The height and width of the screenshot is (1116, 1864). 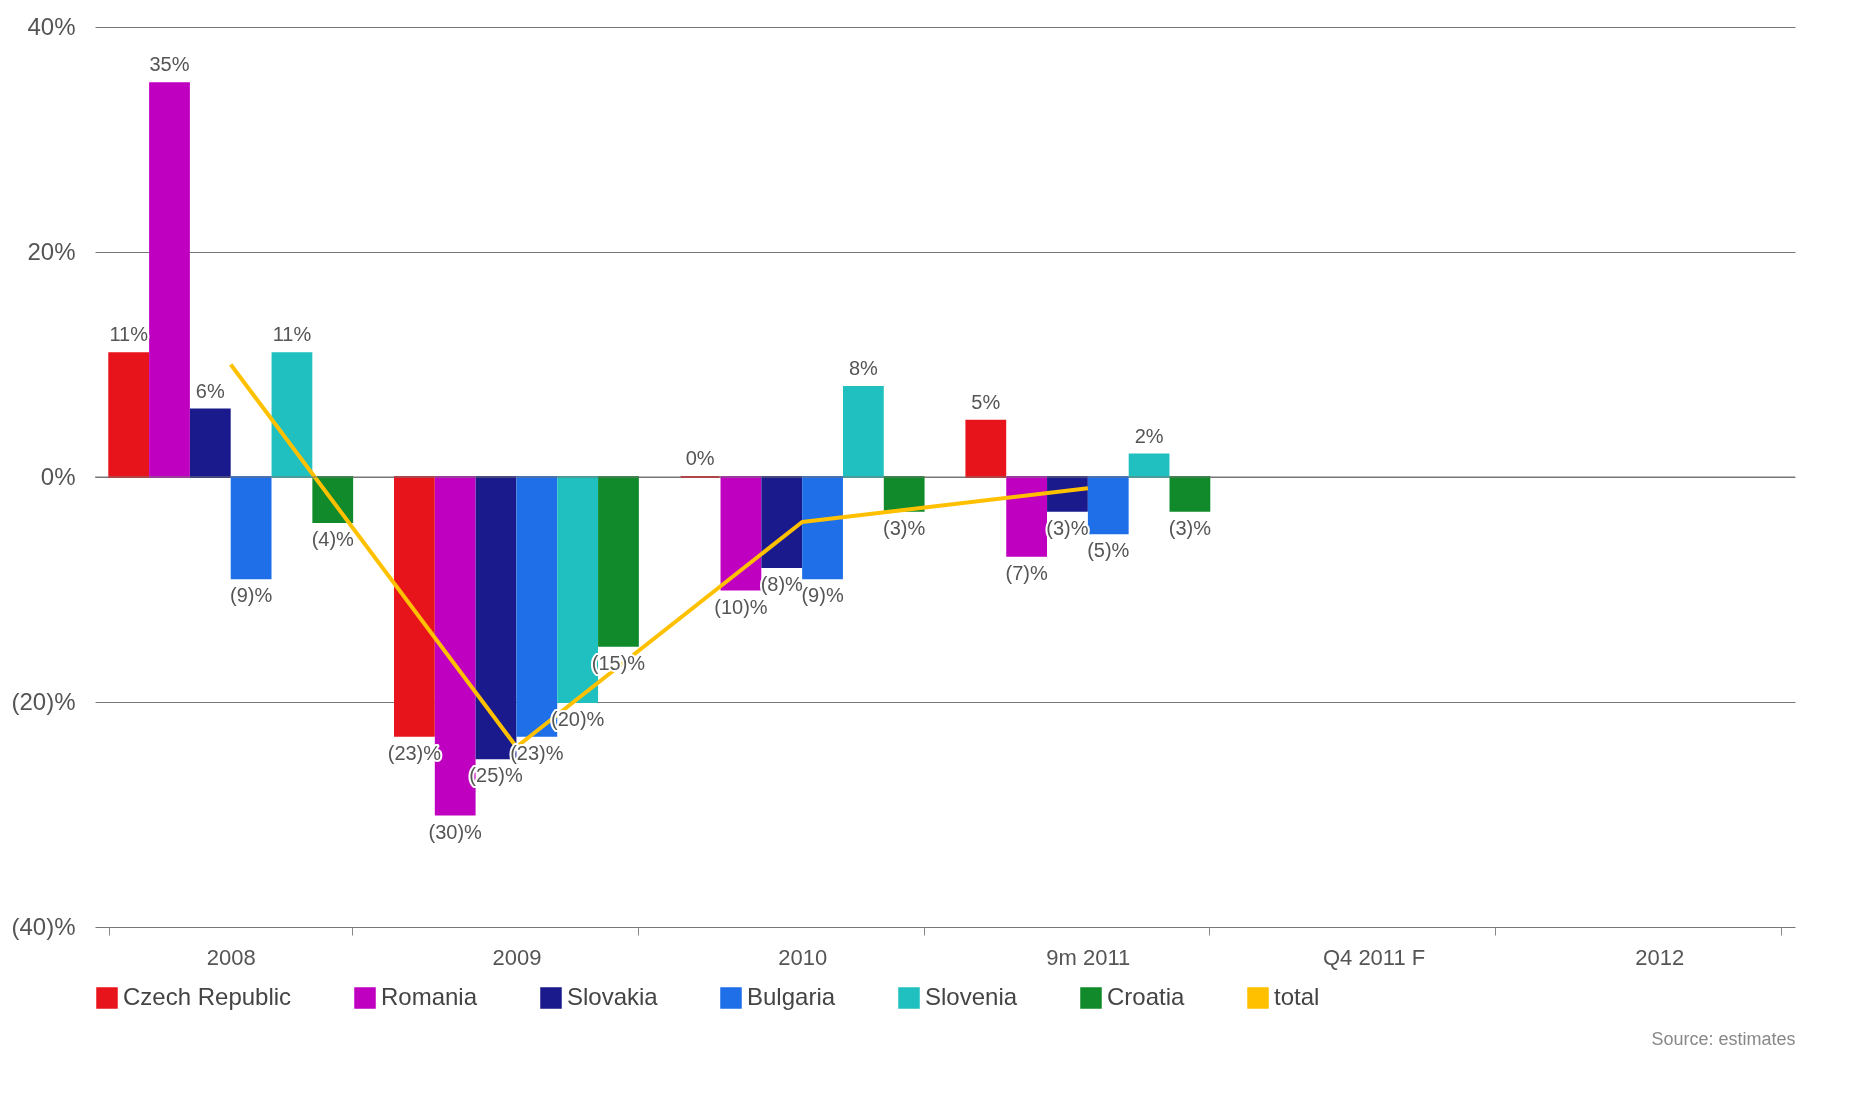 What do you see at coordinates (1723, 1039) in the screenshot?
I see `source-note: Source: estimates` at bounding box center [1723, 1039].